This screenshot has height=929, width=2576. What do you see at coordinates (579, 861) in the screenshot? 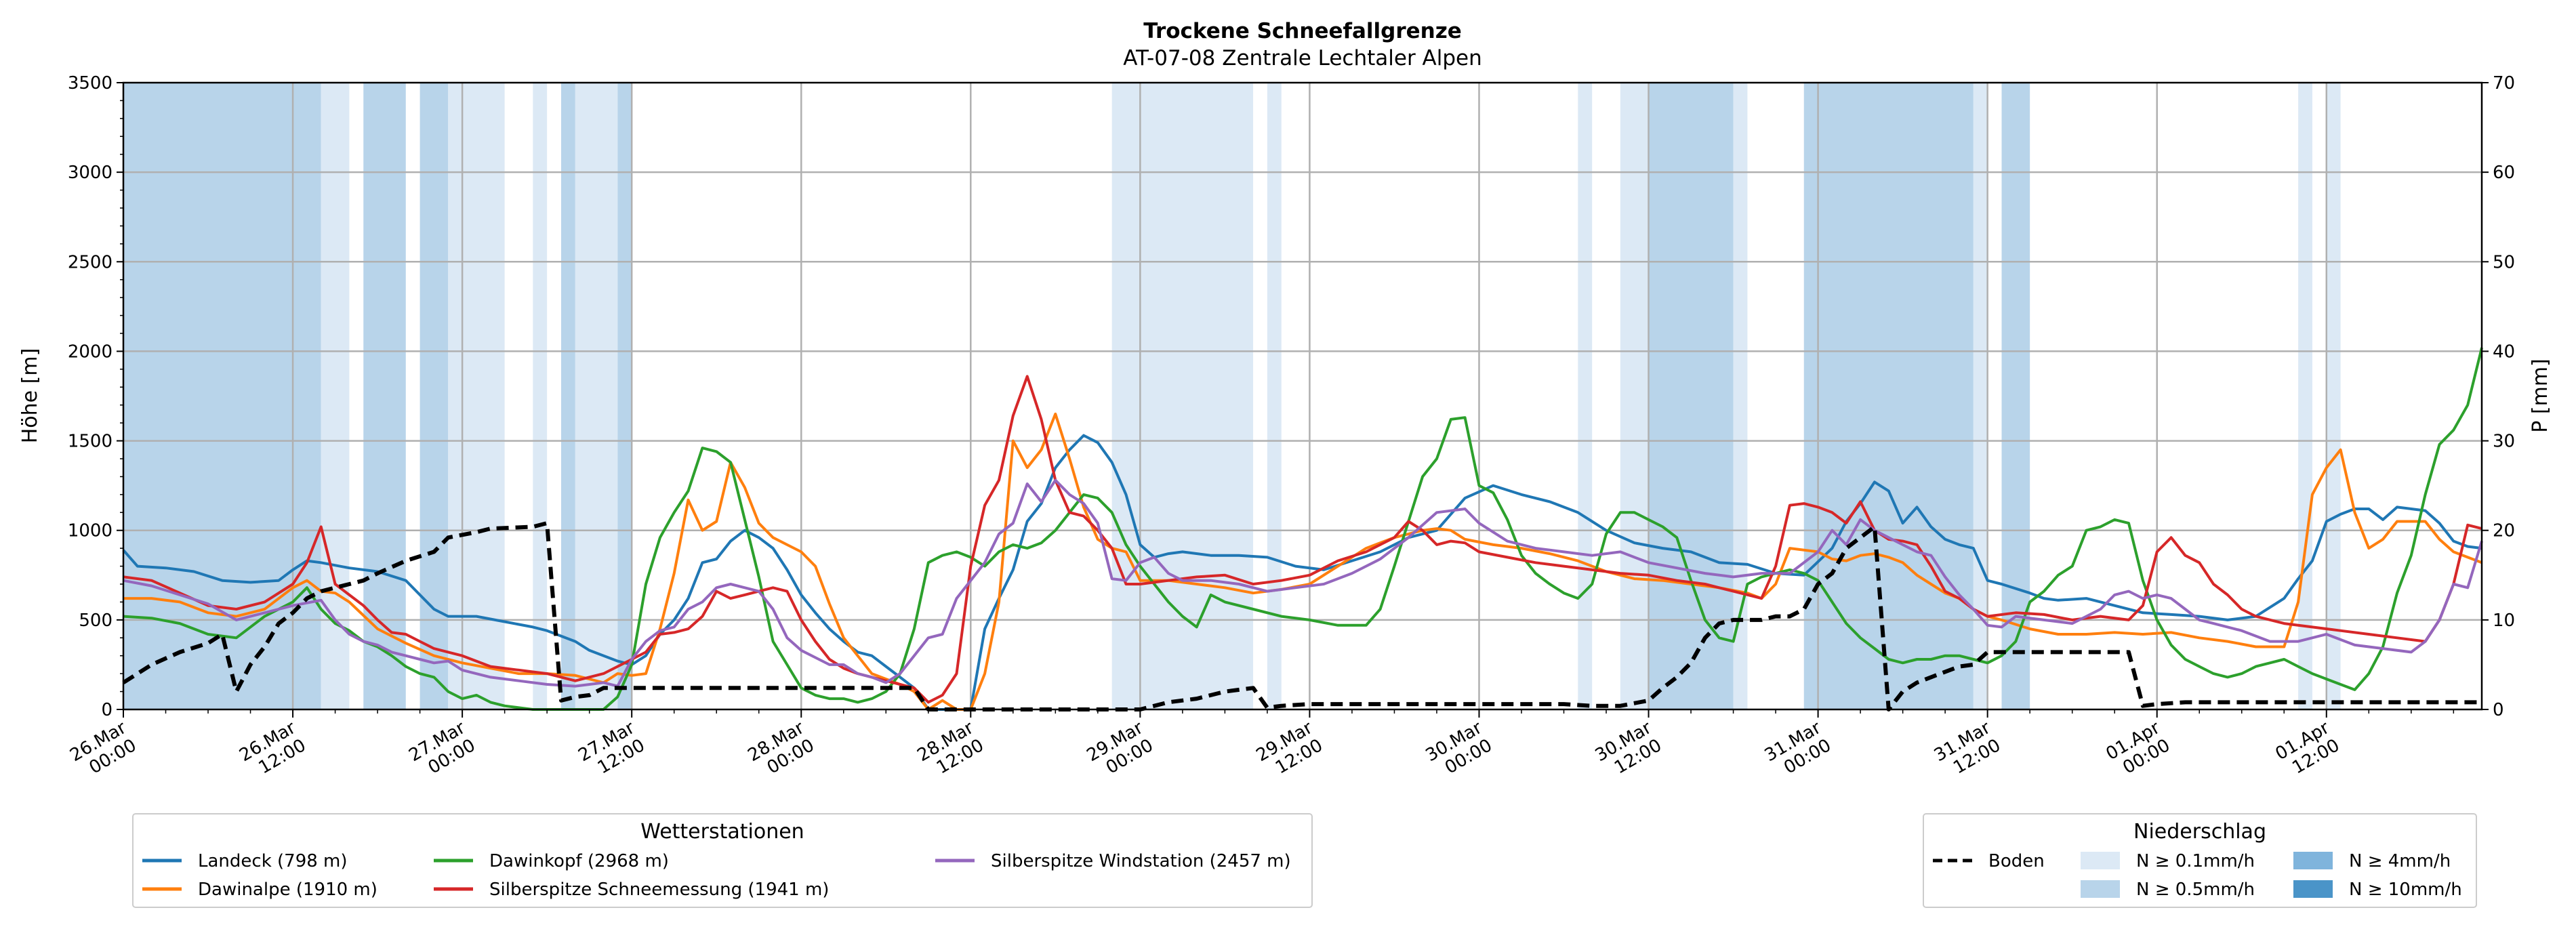
I see `legend-station-label-2: Dawinkopf (2968 m)` at bounding box center [579, 861].